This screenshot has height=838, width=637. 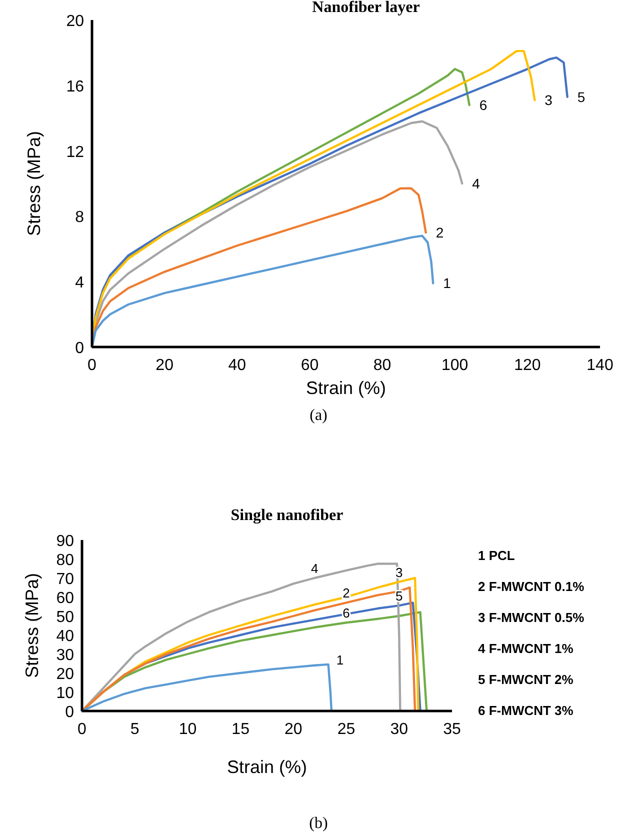 I want to click on x-tick-label: 5, so click(x=135, y=729).